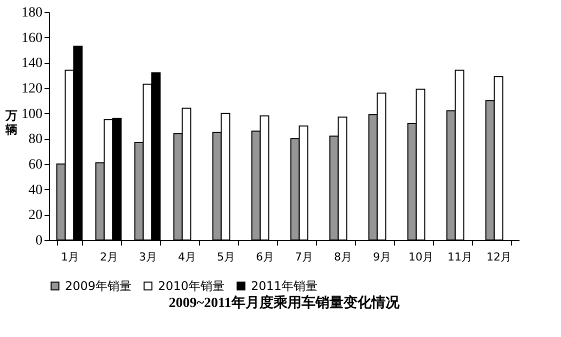  I want to click on y-tick-label: 120, so click(32, 89).